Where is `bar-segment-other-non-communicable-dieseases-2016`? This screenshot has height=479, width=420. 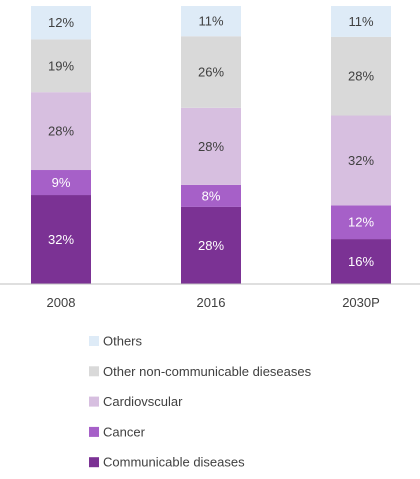 bar-segment-other-non-communicable-dieseases-2016 is located at coordinates (211, 72).